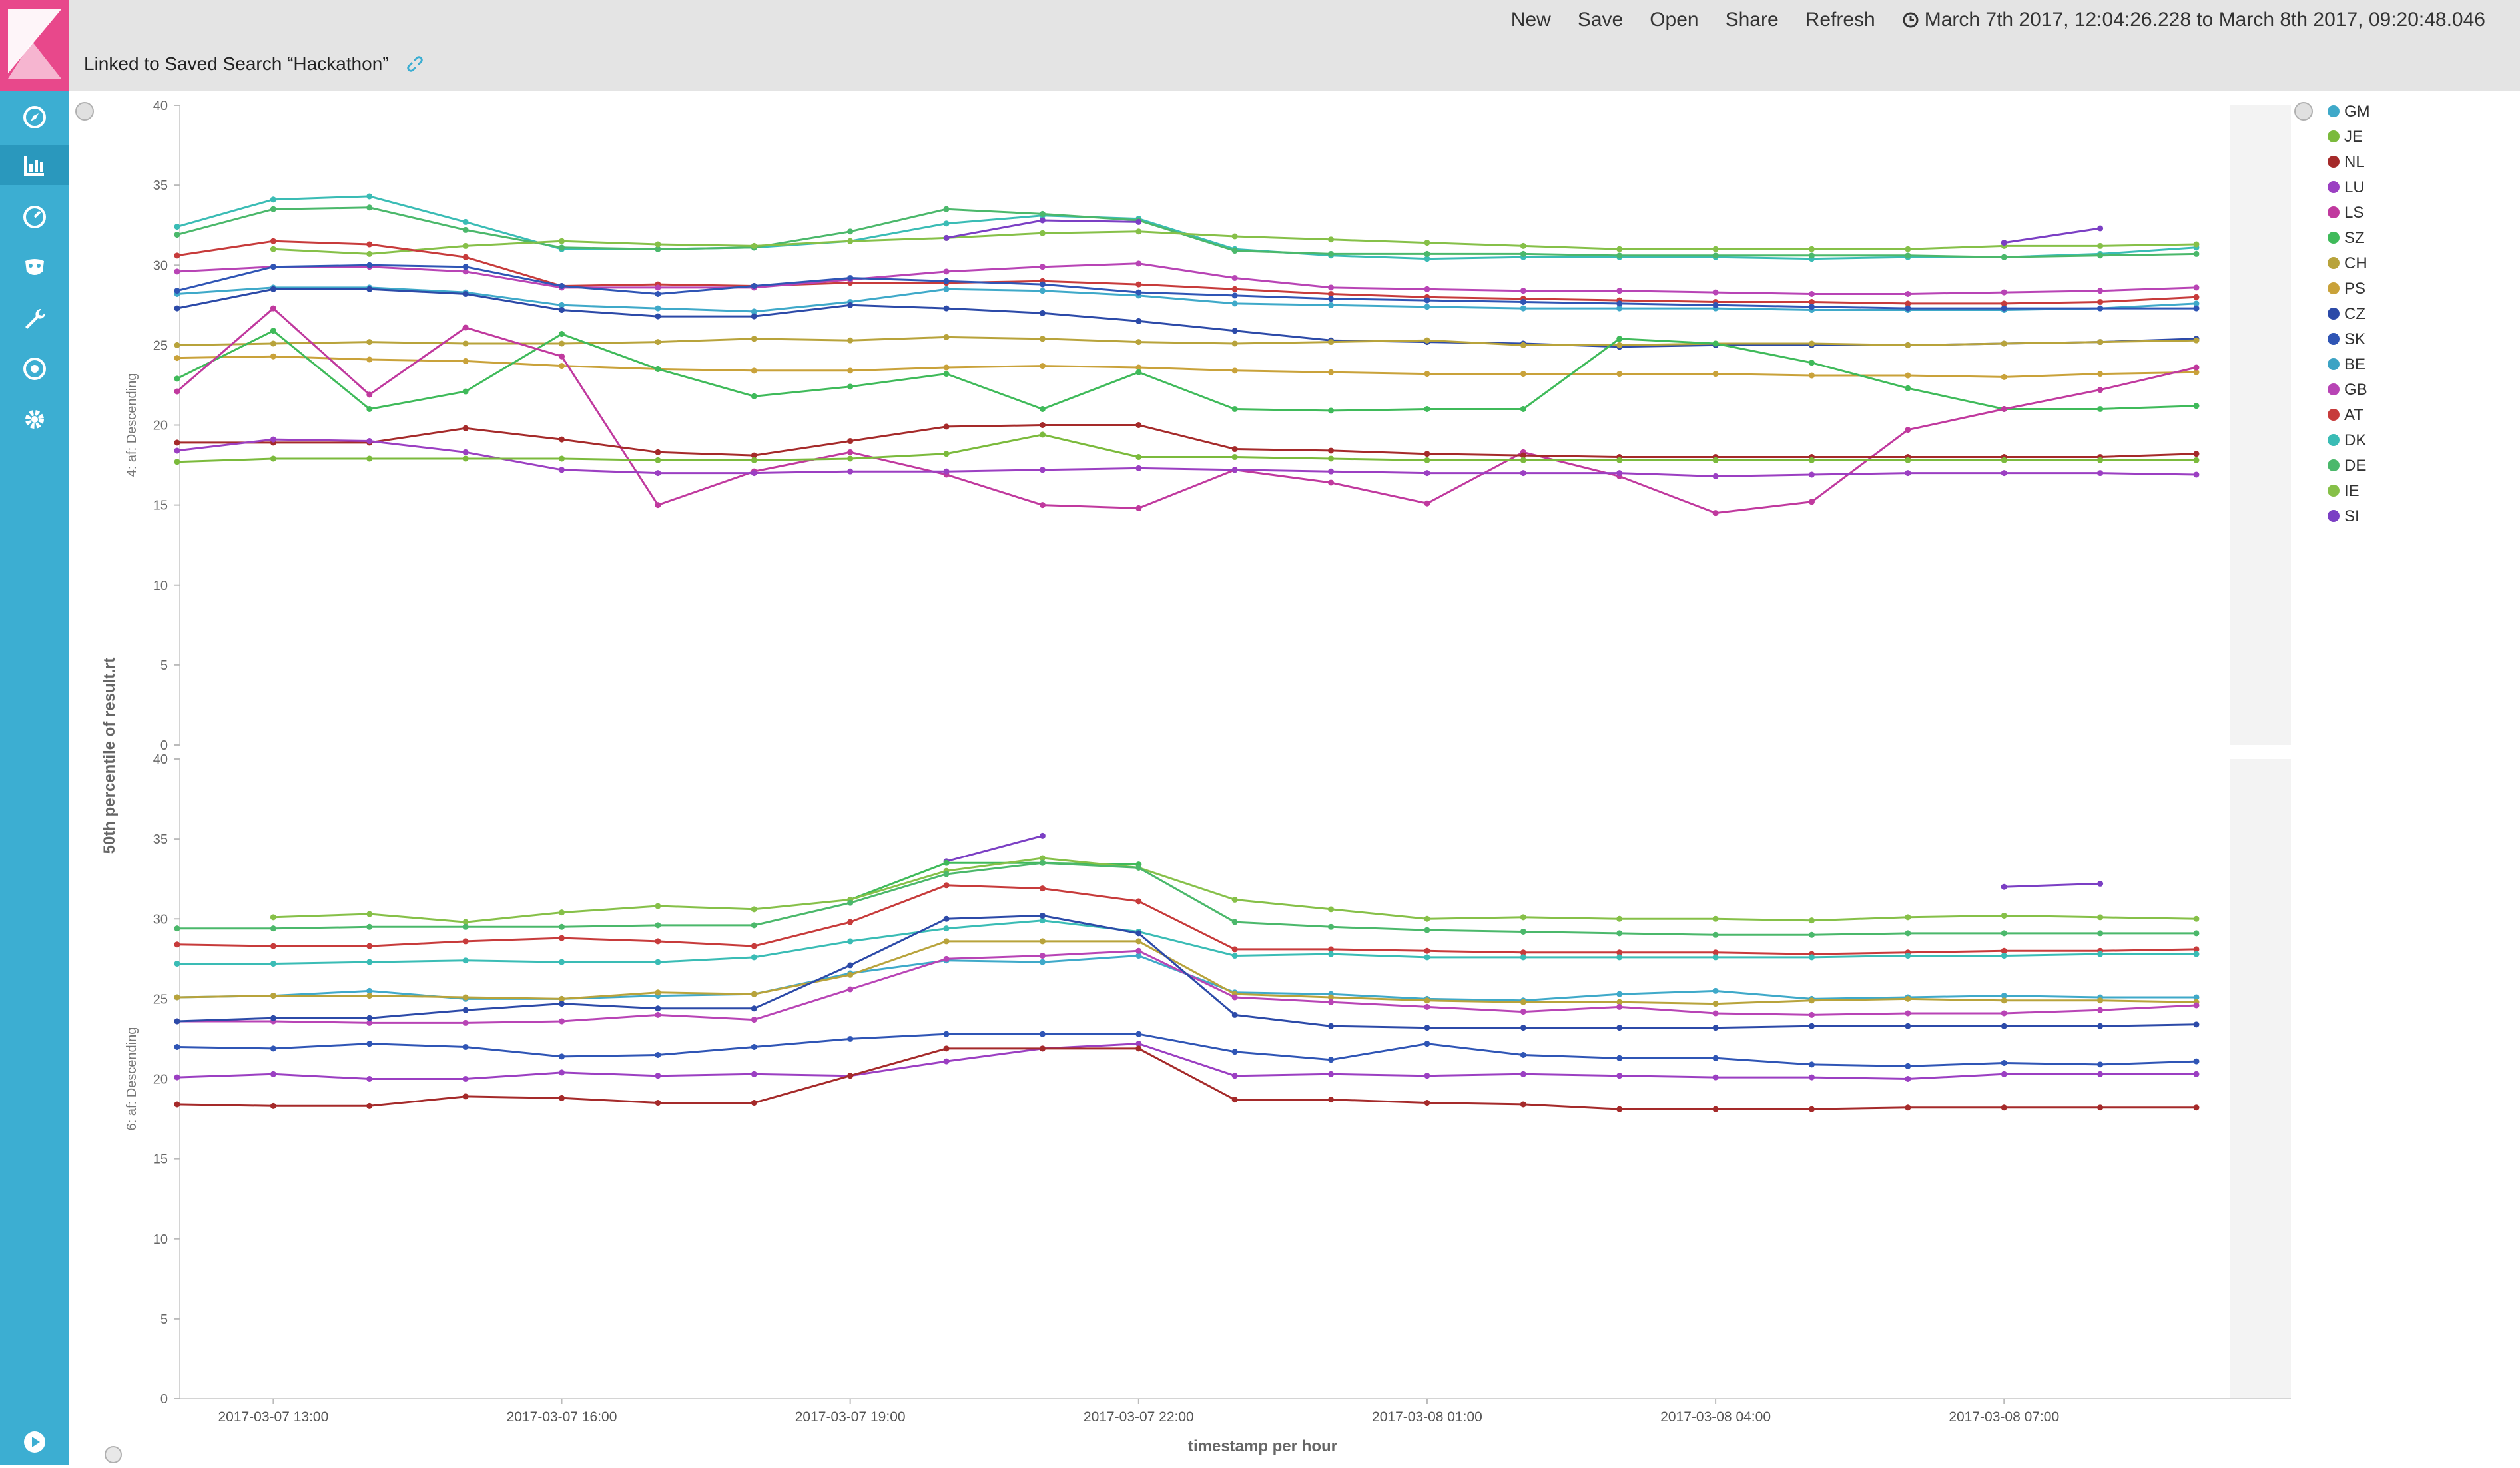 The height and width of the screenshot is (1468, 2520). What do you see at coordinates (160, 426) in the screenshot?
I see `y-tick-label: 20` at bounding box center [160, 426].